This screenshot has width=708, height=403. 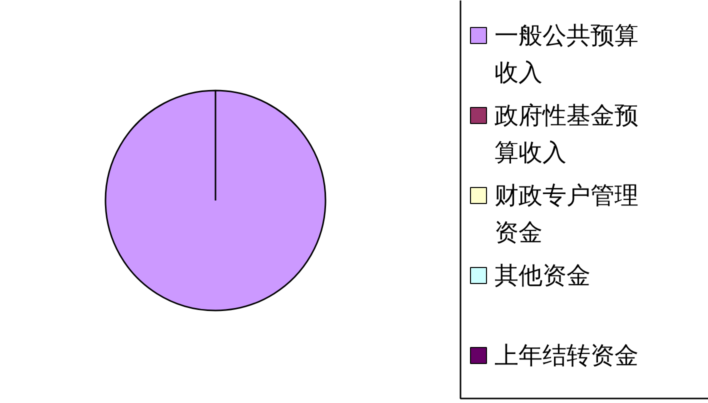 I want to click on legend-label: 其他资金, so click(x=542, y=276).